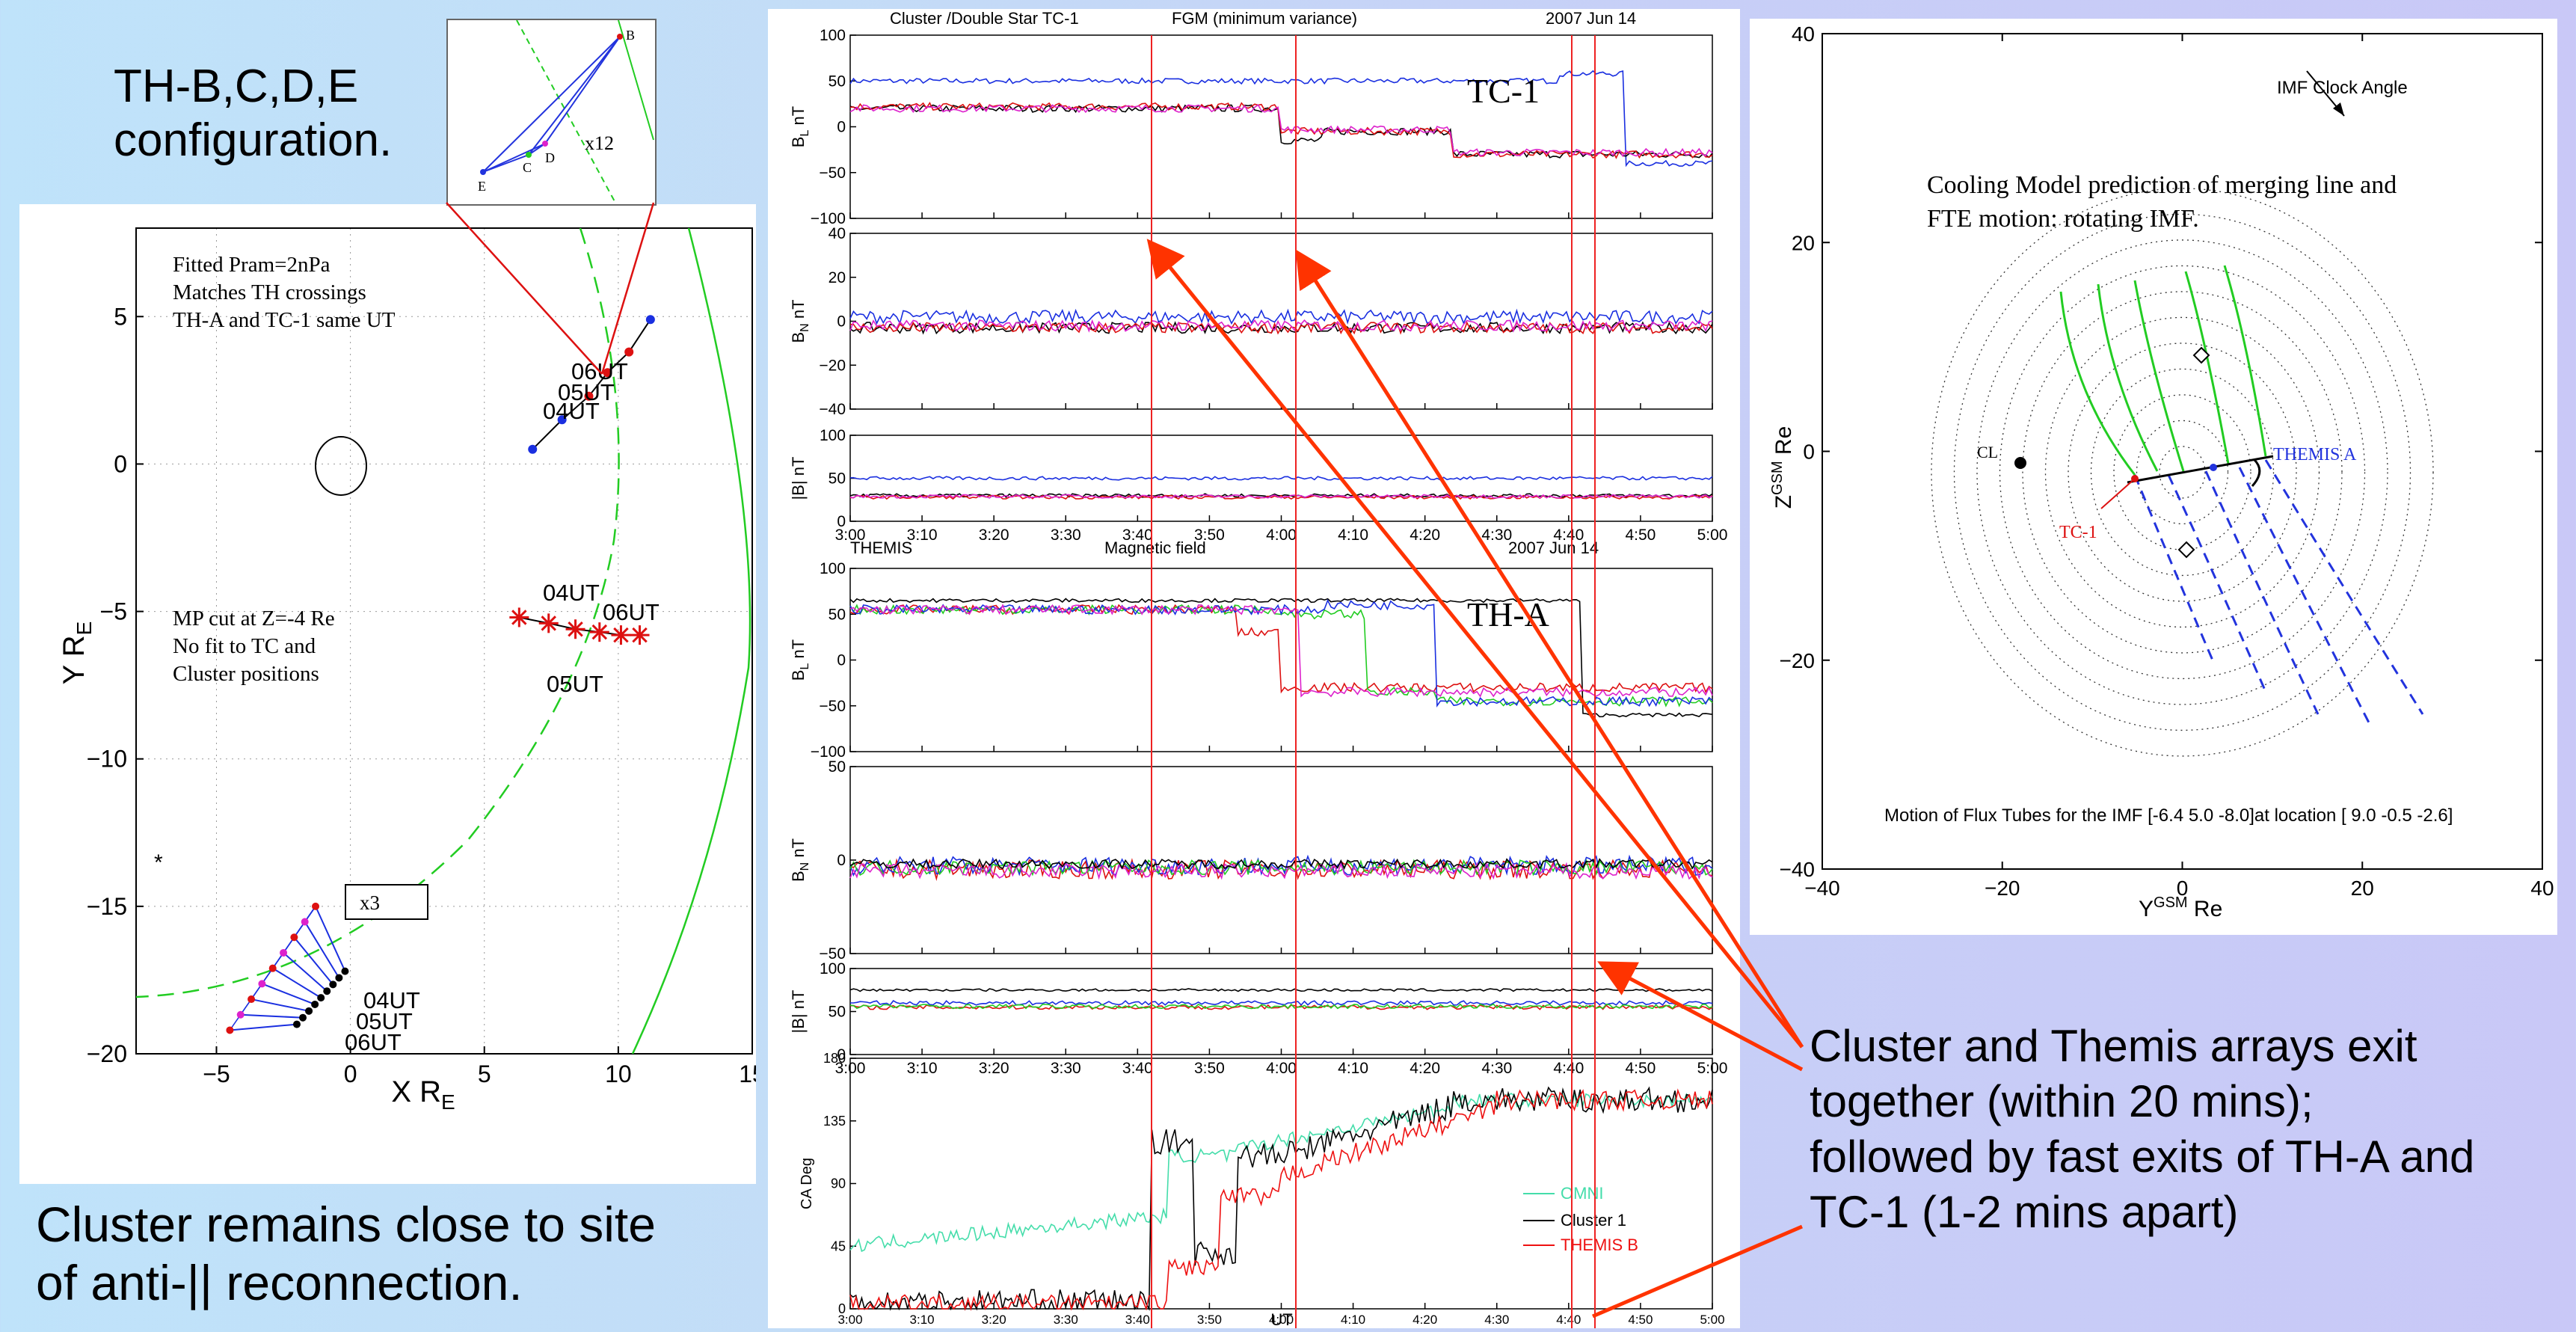 The image size is (2576, 1332). What do you see at coordinates (341, 466) in the screenshot?
I see `earth-ellipse` at bounding box center [341, 466].